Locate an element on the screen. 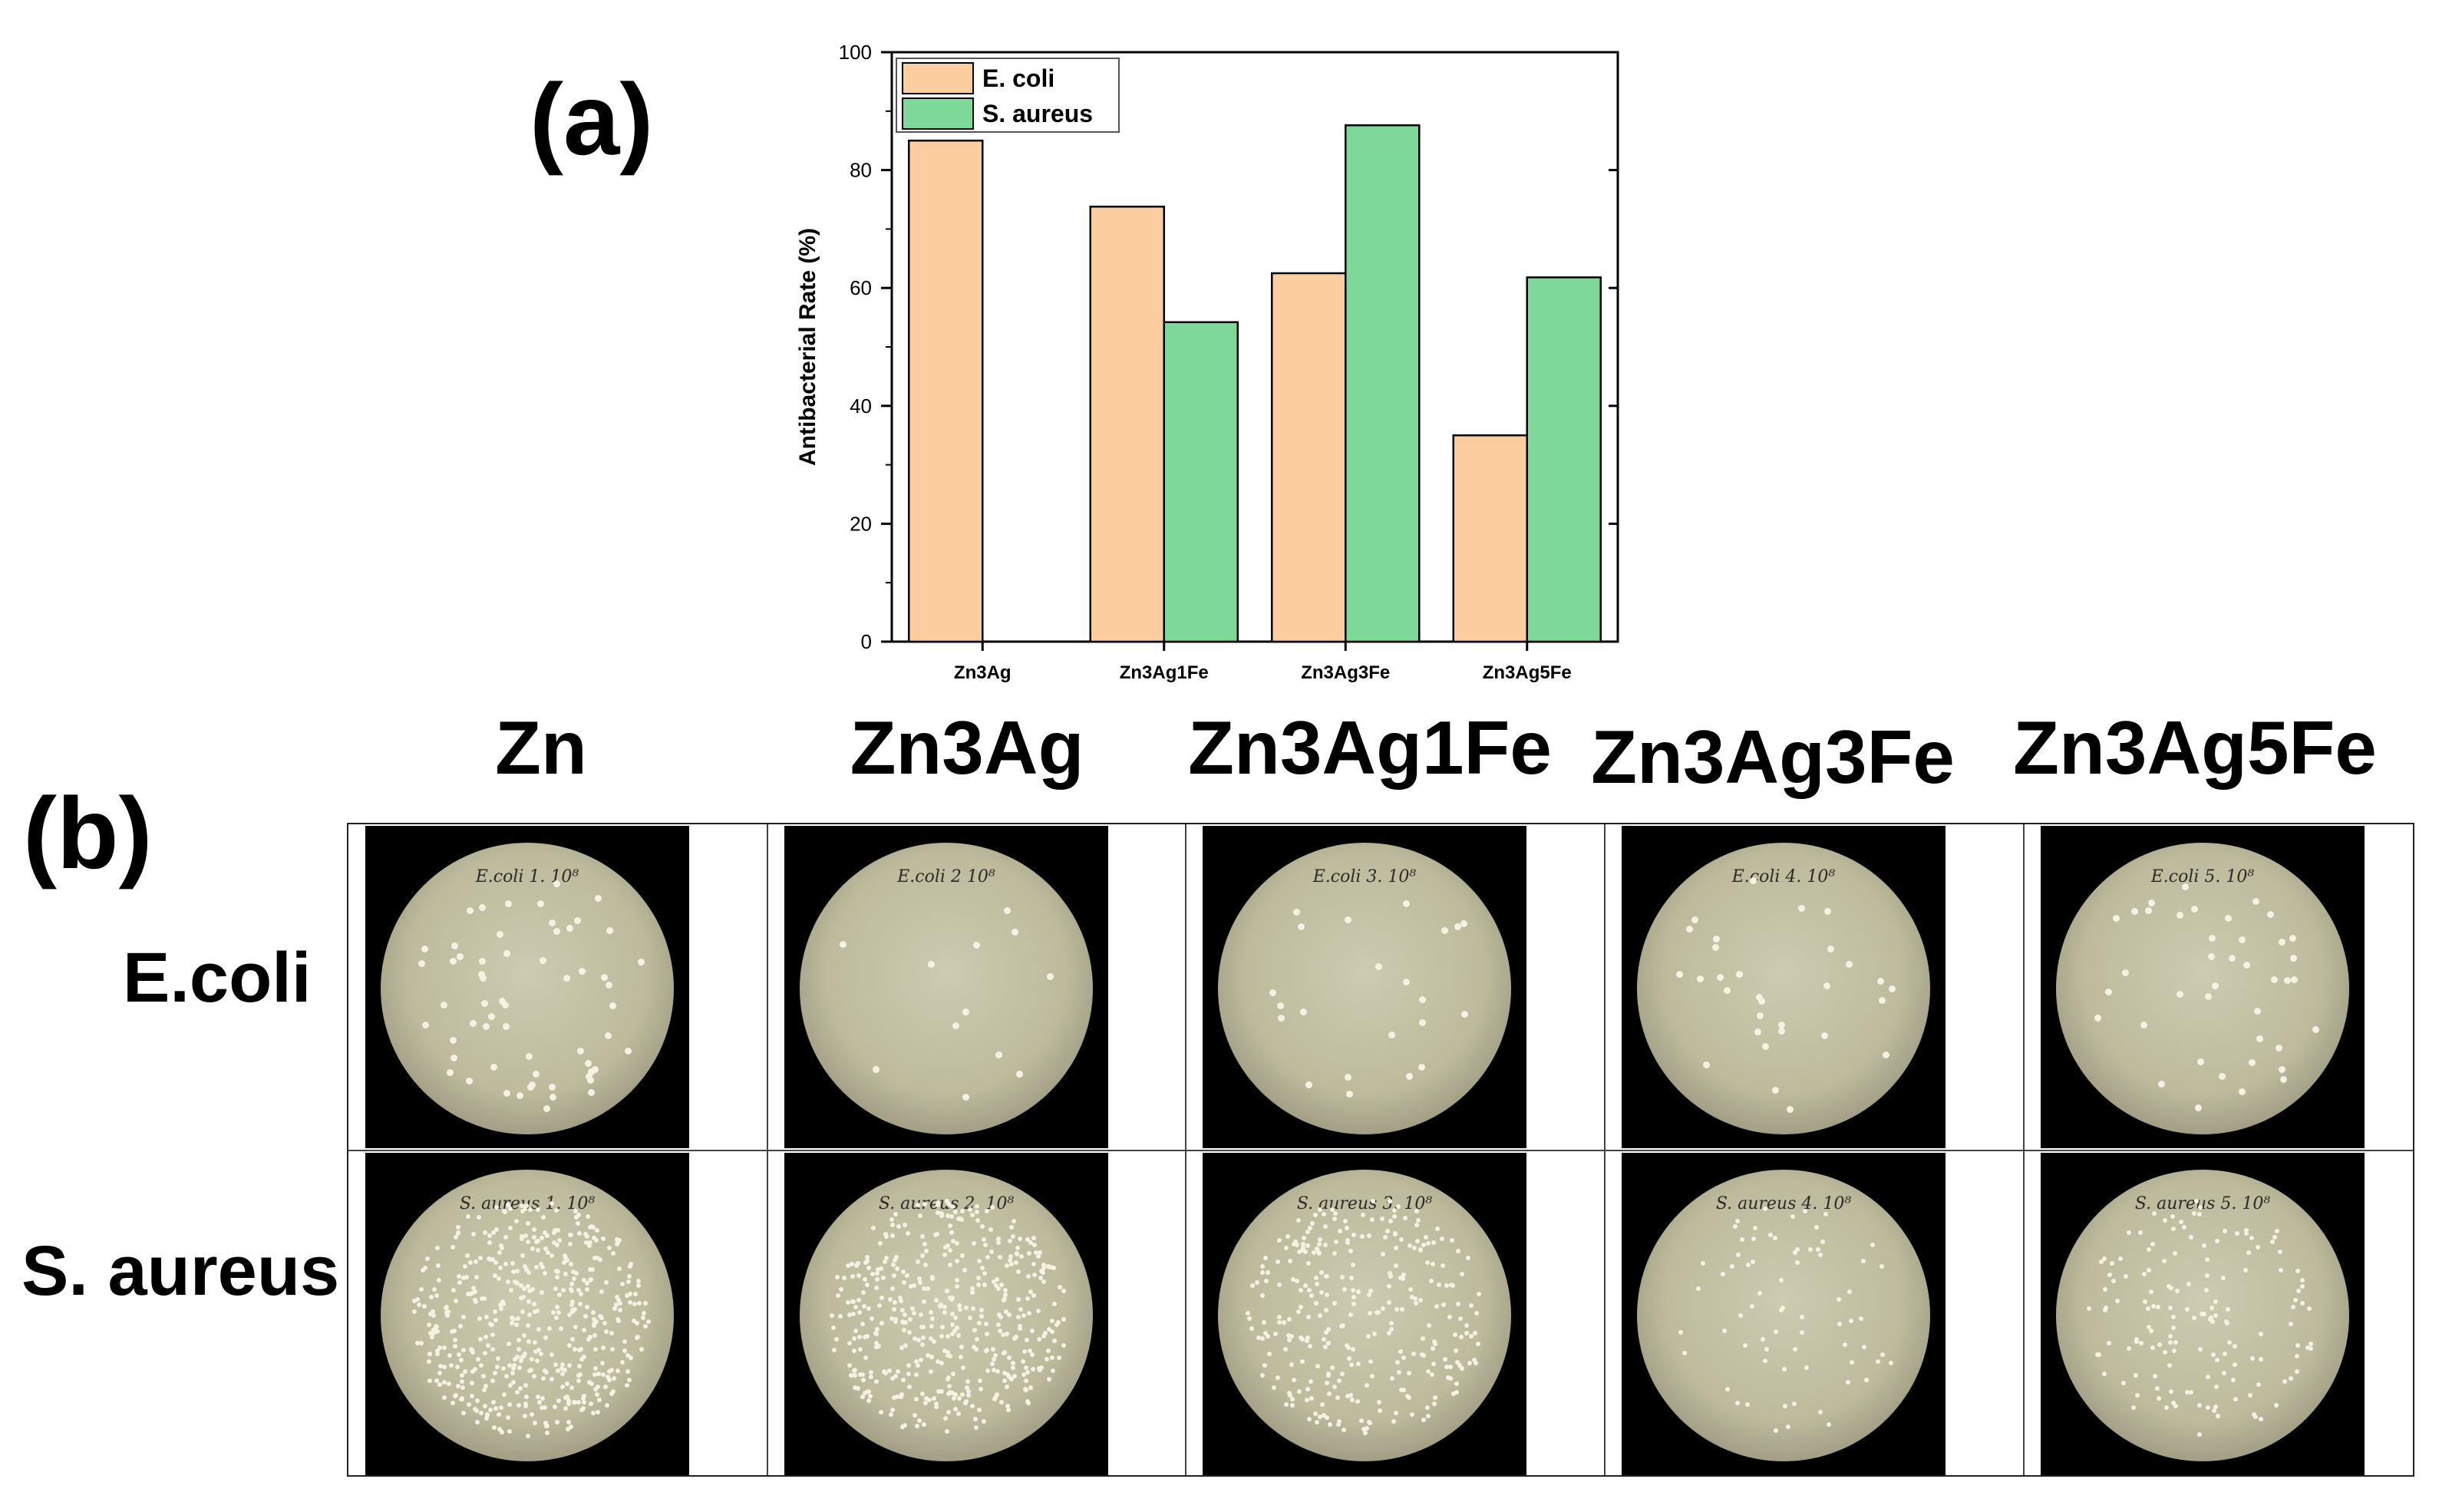 This screenshot has height=1512, width=2462. dish-handwritten-label: E.coli 1. 10⁸ is located at coordinates (527, 876).